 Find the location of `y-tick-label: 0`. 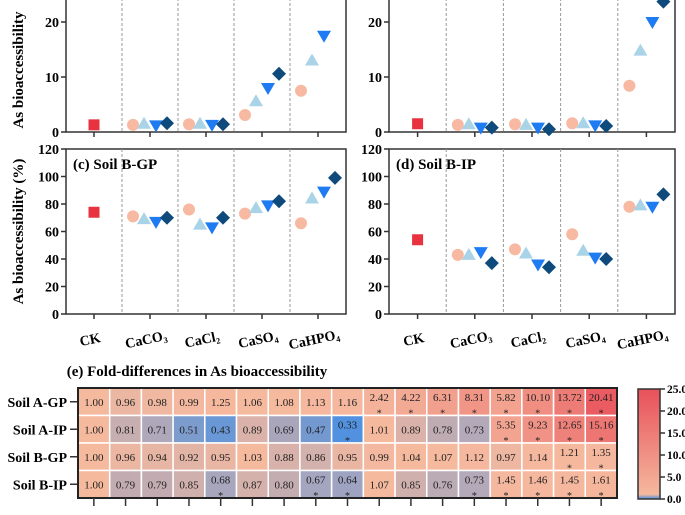

y-tick-label: 0 is located at coordinates (55, 133).